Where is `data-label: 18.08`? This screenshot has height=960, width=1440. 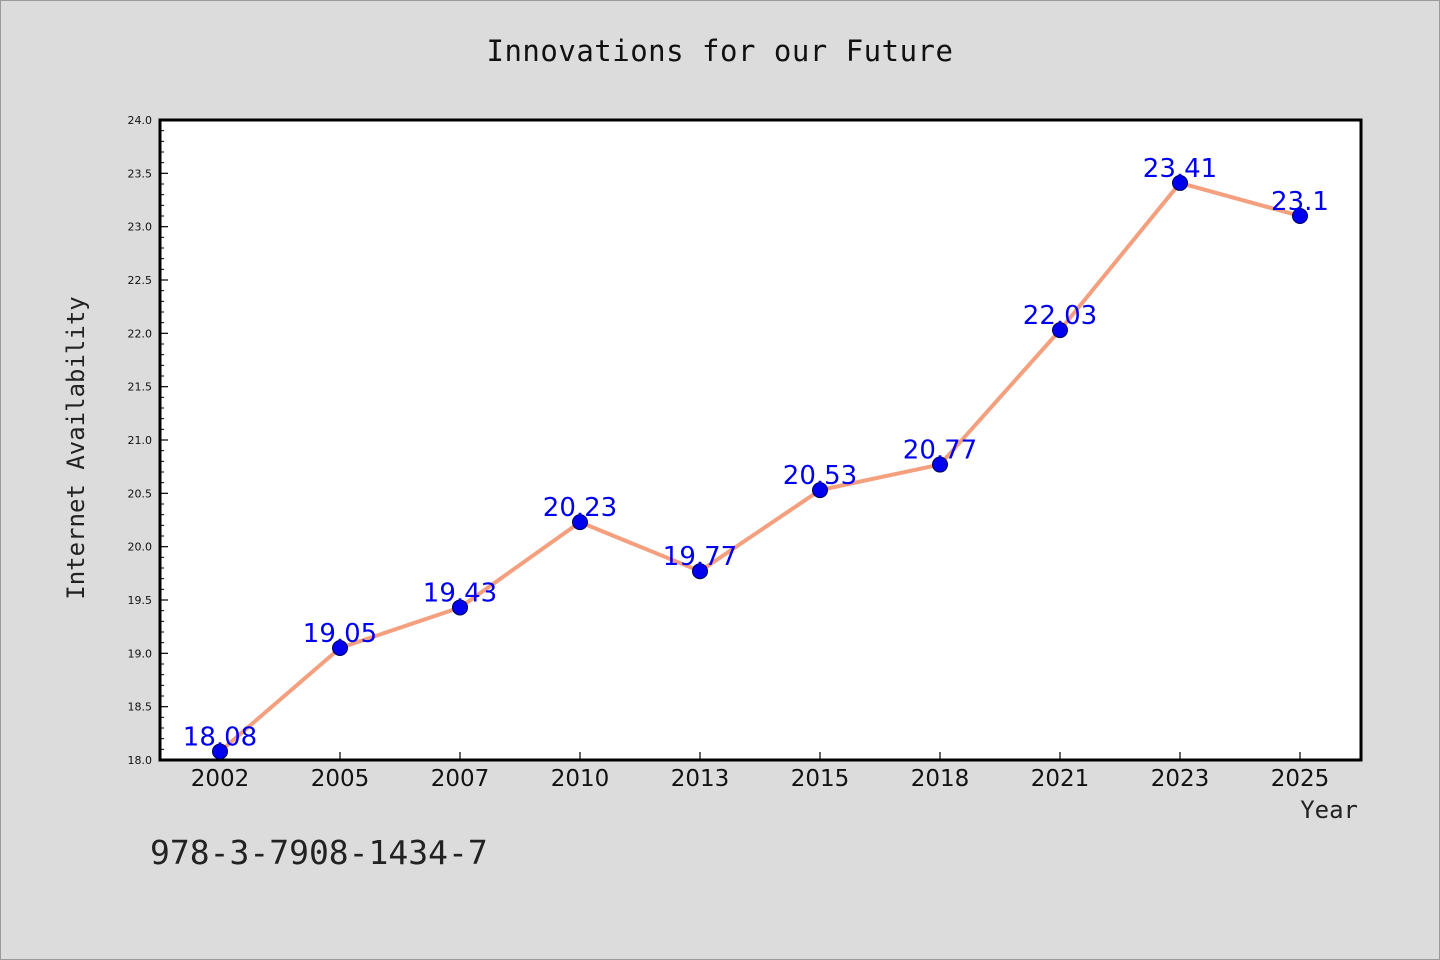 data-label: 18.08 is located at coordinates (220, 737).